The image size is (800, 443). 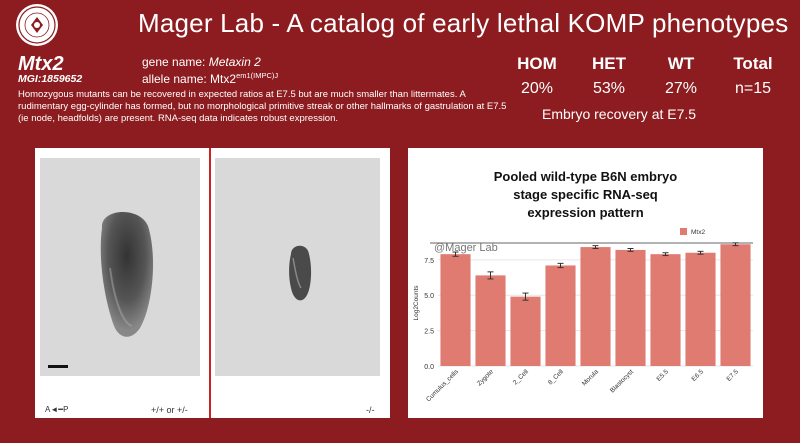 I want to click on allele-superscript: em1(IMPC)J, so click(x=257, y=75).